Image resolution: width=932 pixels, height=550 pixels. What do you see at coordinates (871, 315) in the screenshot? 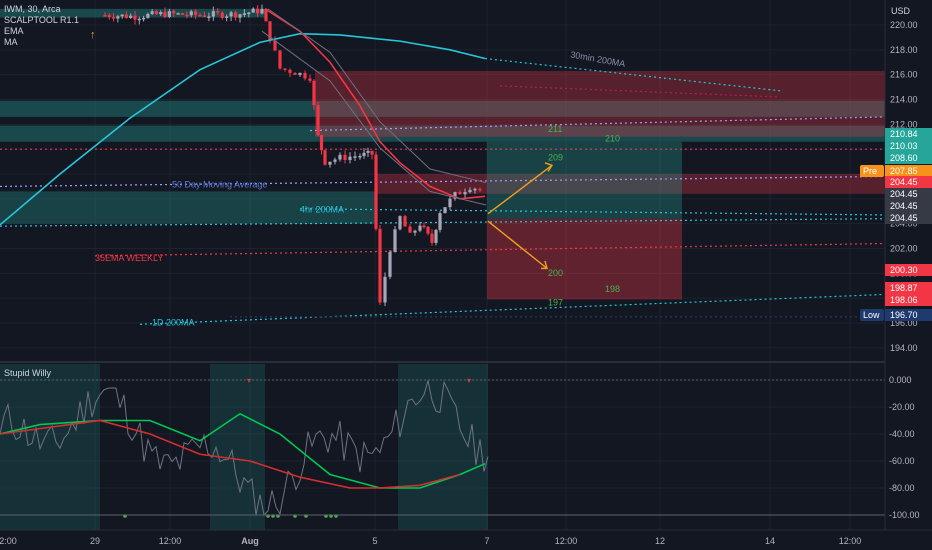
I see `price-tag-text: Low` at bounding box center [871, 315].